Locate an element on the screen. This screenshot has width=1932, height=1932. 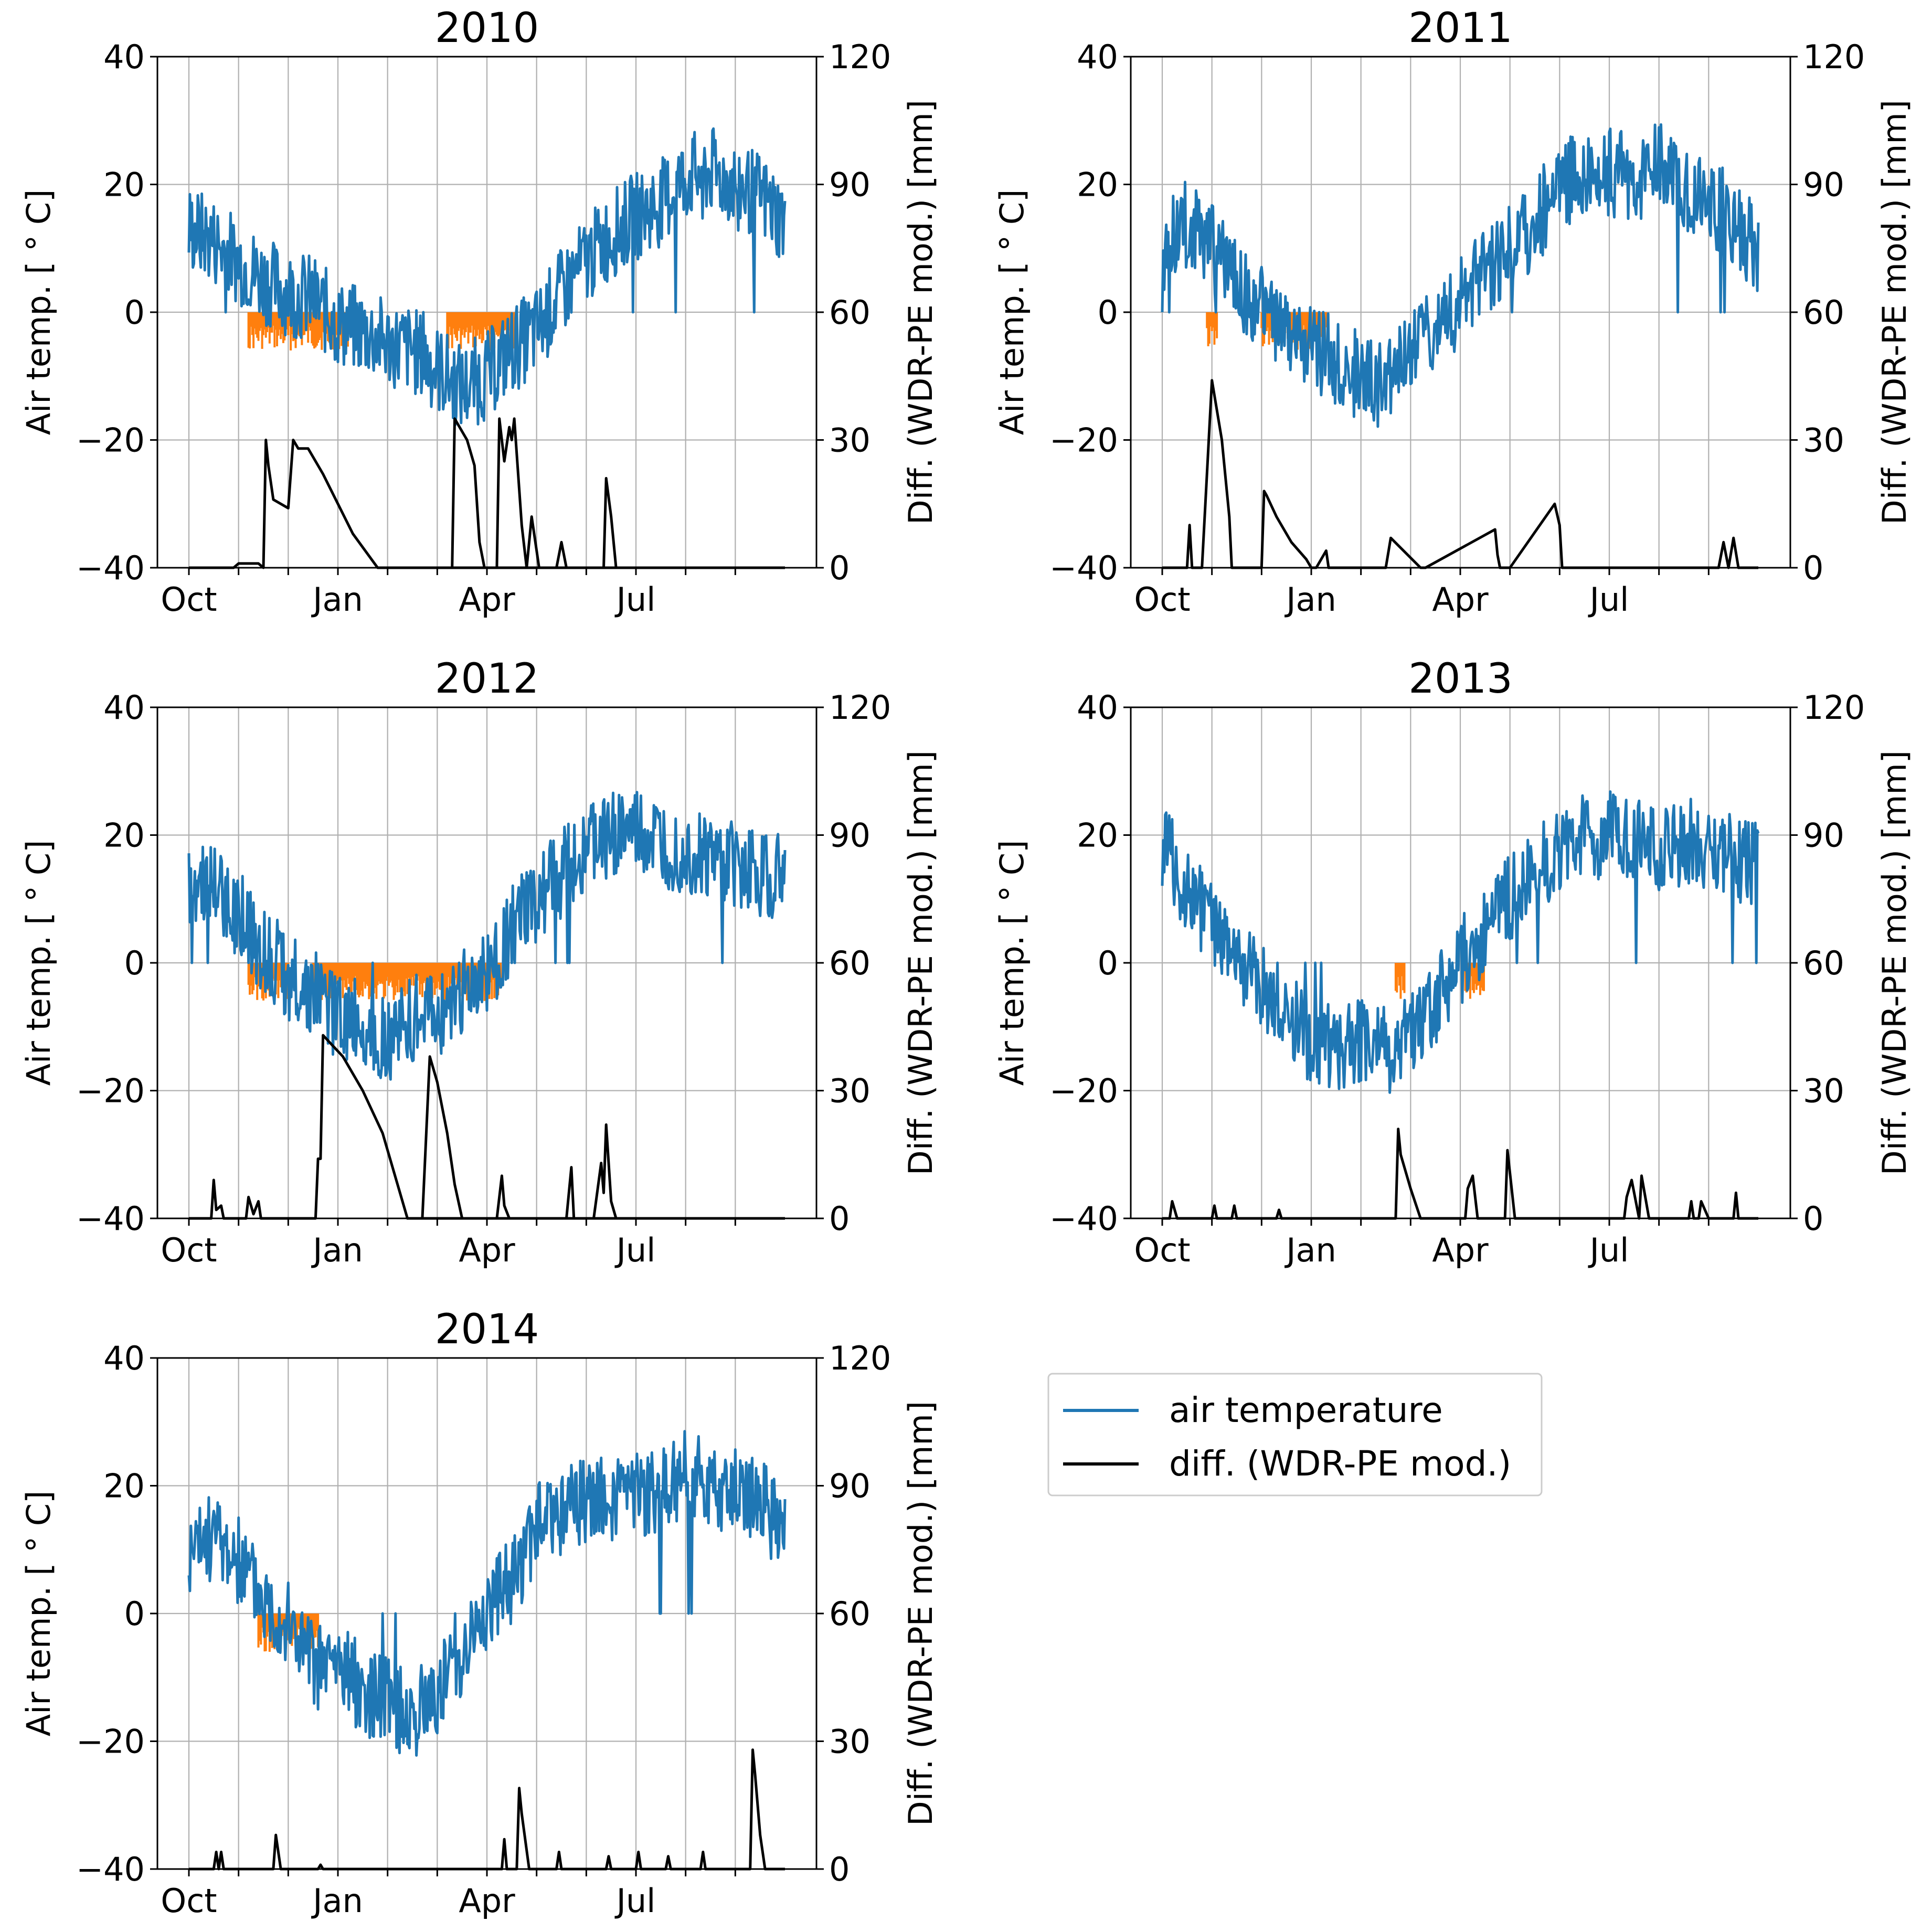
chart-title: 2012 is located at coordinates (487, 679).